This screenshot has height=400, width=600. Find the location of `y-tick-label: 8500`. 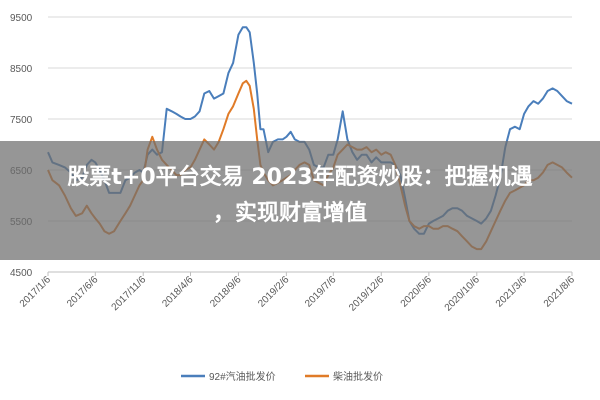

y-tick-label: 8500 is located at coordinates (21, 69).